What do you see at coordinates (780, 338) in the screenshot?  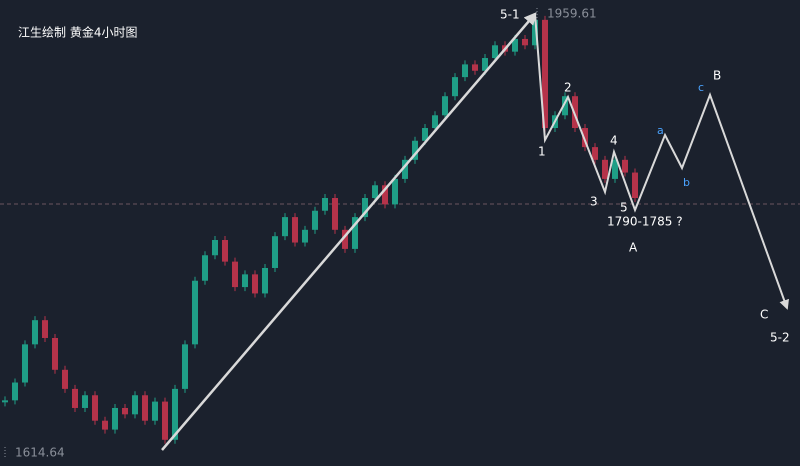 I see `wave-label: 5-2` at bounding box center [780, 338].